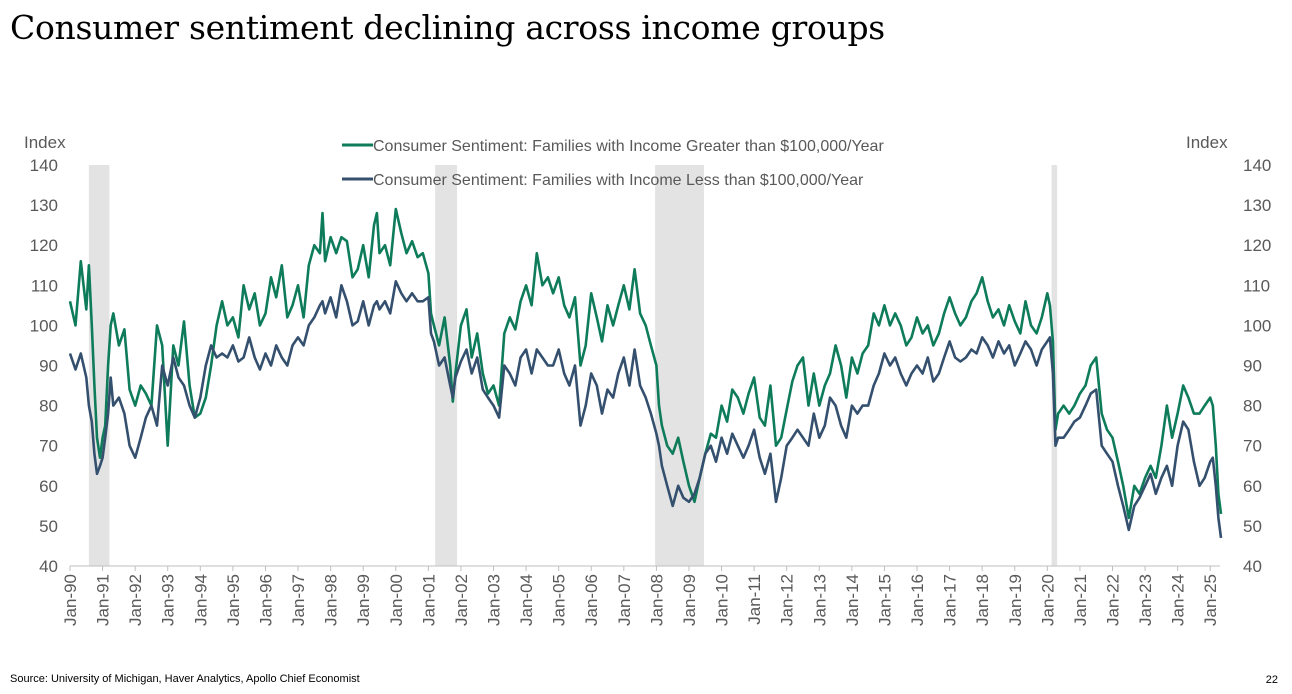 Image resolution: width=1292 pixels, height=694 pixels. I want to click on x-tick-Jan-97: Jan-97, so click(298, 600).